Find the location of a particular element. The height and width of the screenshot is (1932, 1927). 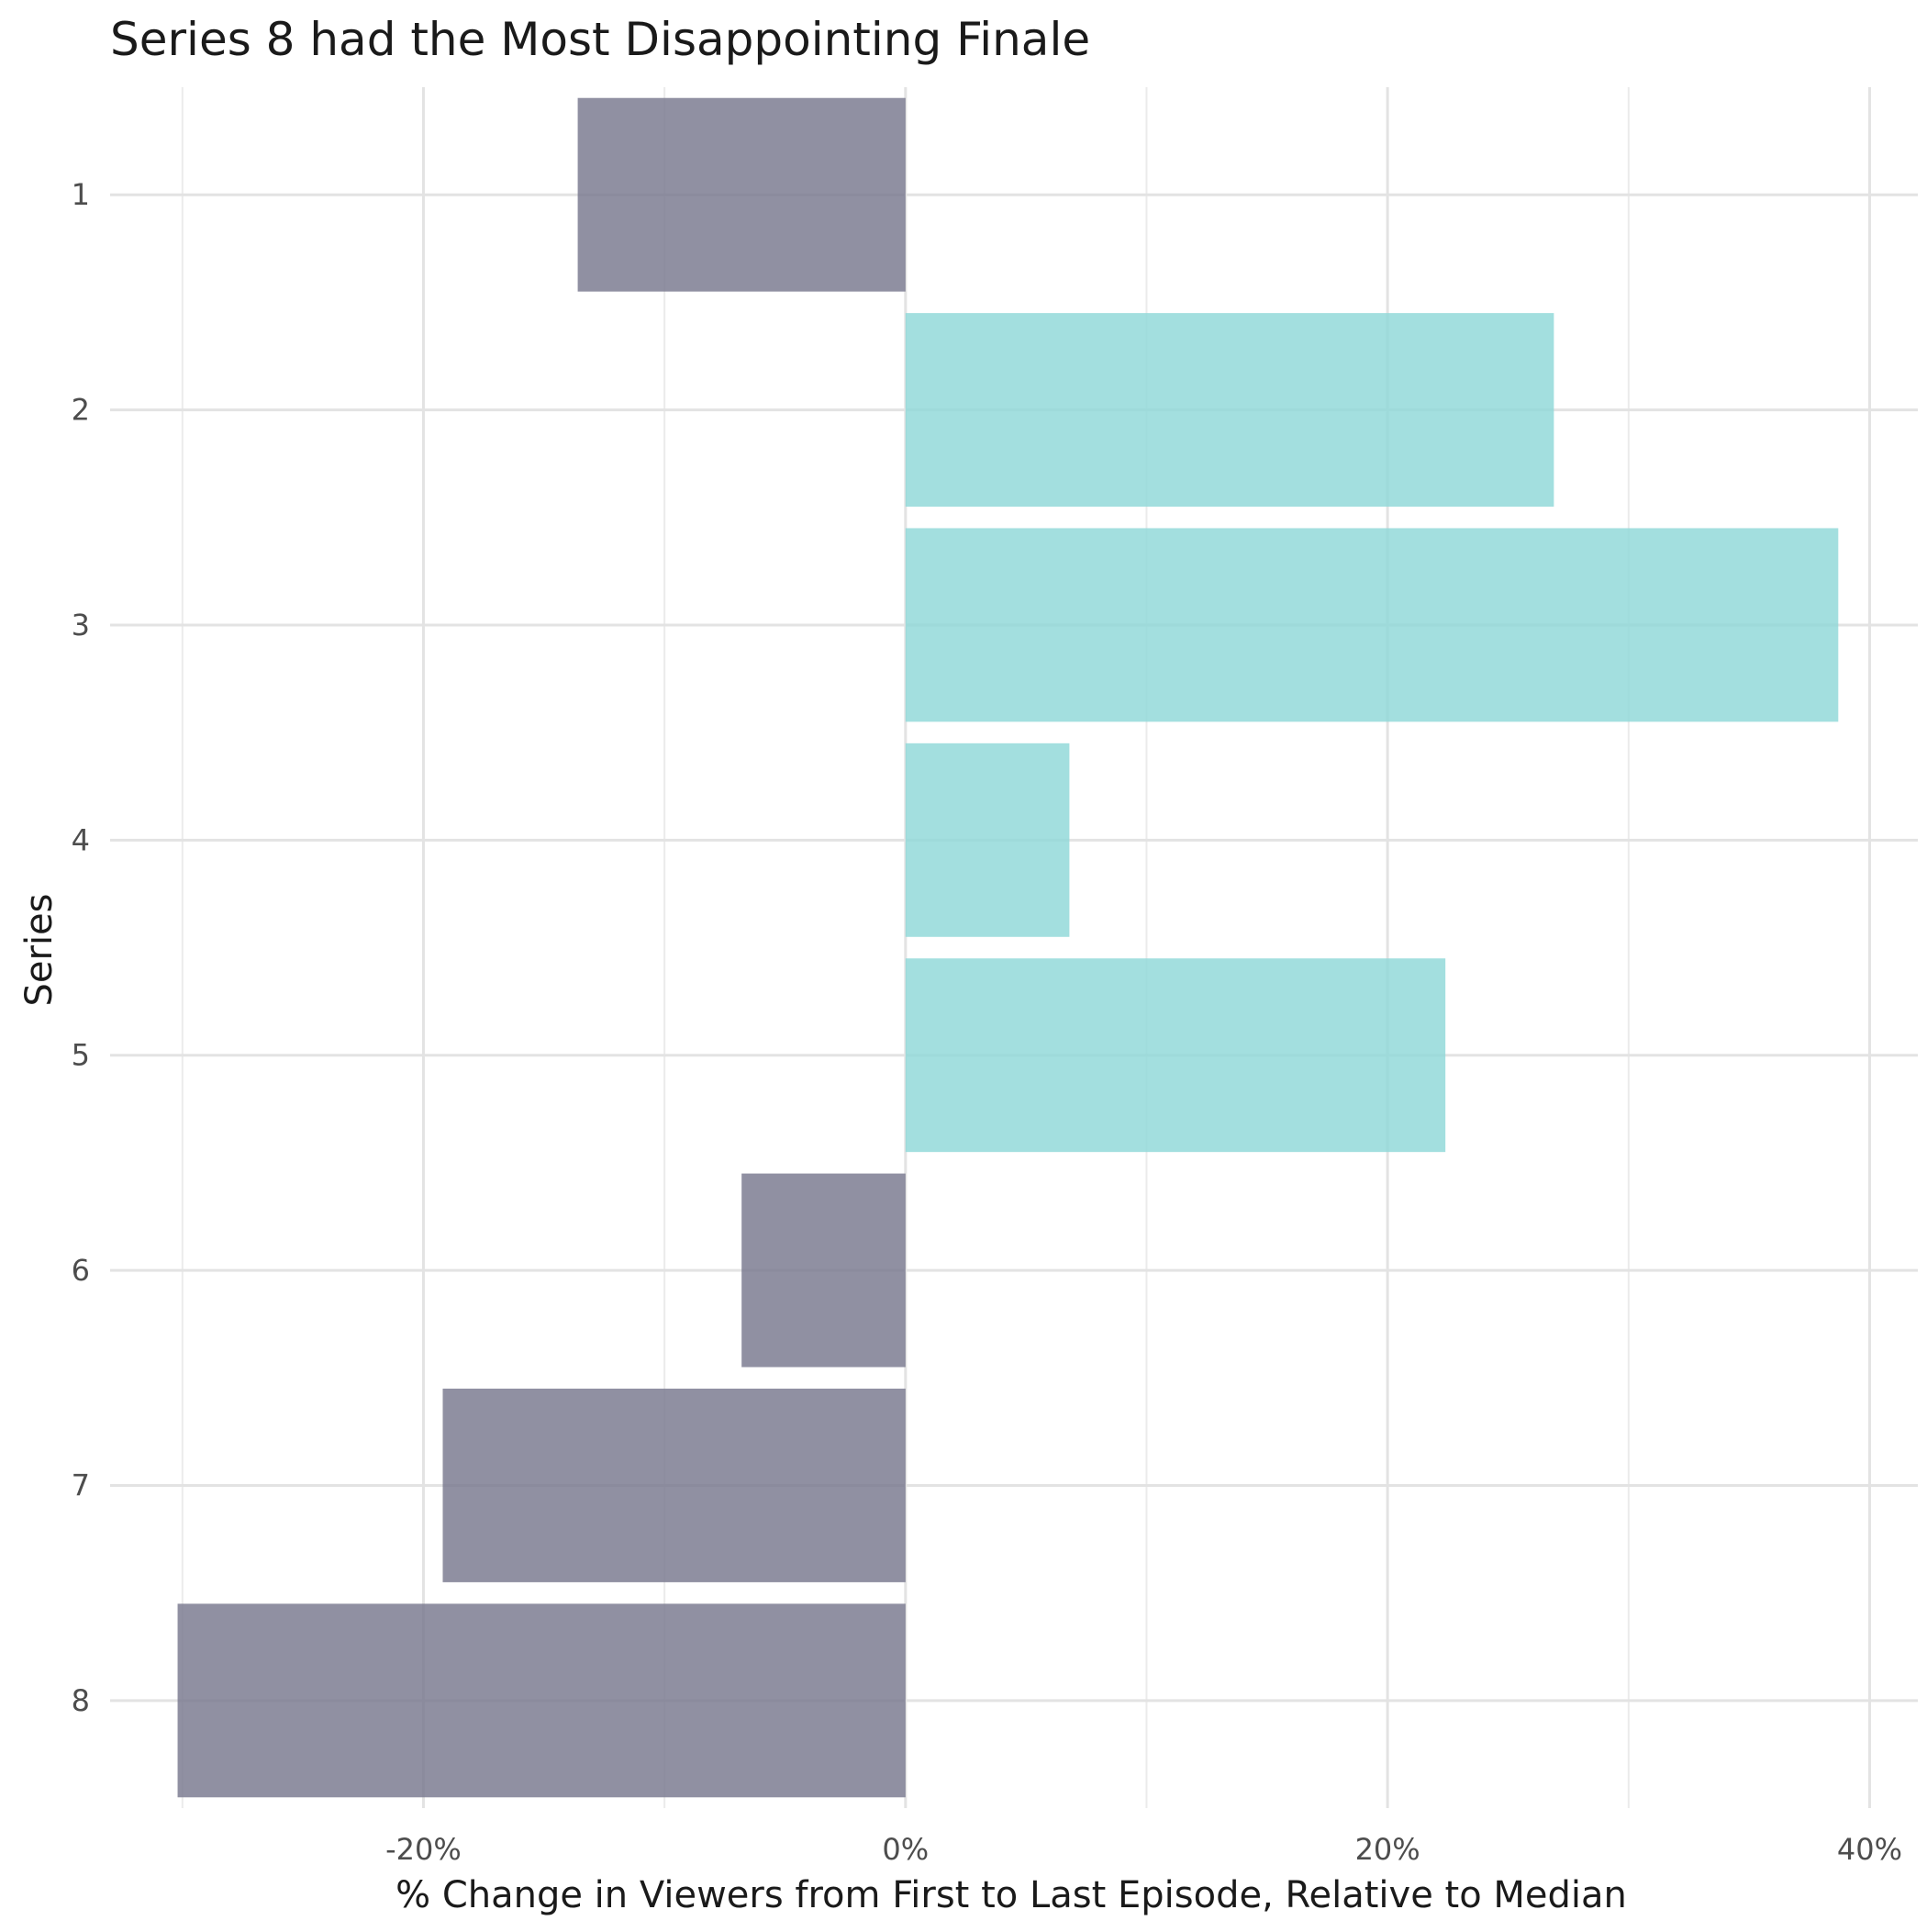

y-axis-title: Series is located at coordinates (39, 950).